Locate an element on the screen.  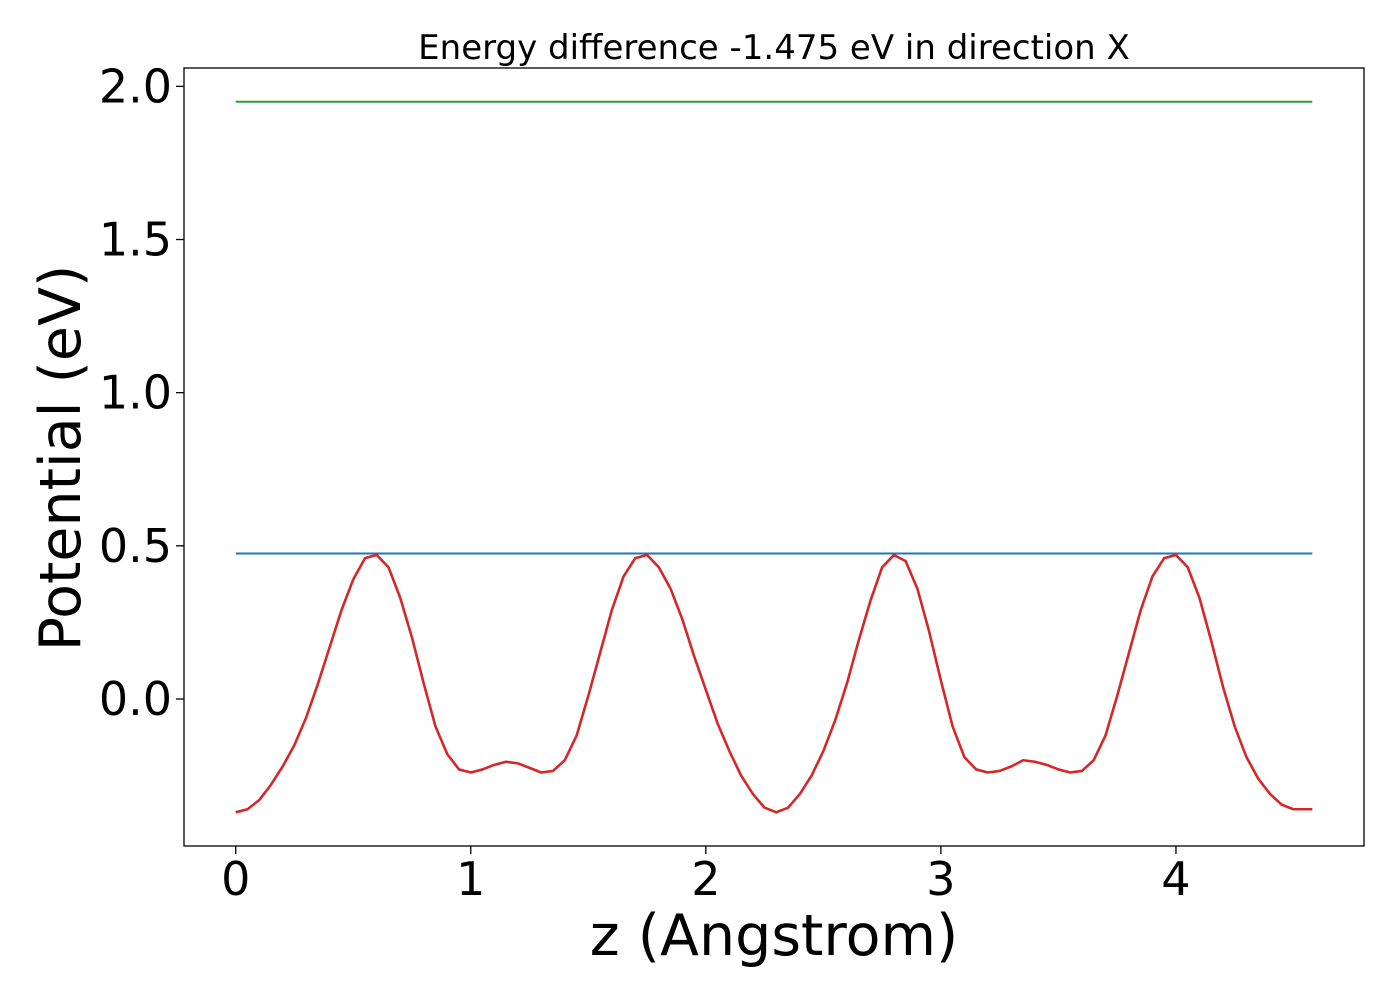
x-tick-label: 0 is located at coordinates (235, 879).